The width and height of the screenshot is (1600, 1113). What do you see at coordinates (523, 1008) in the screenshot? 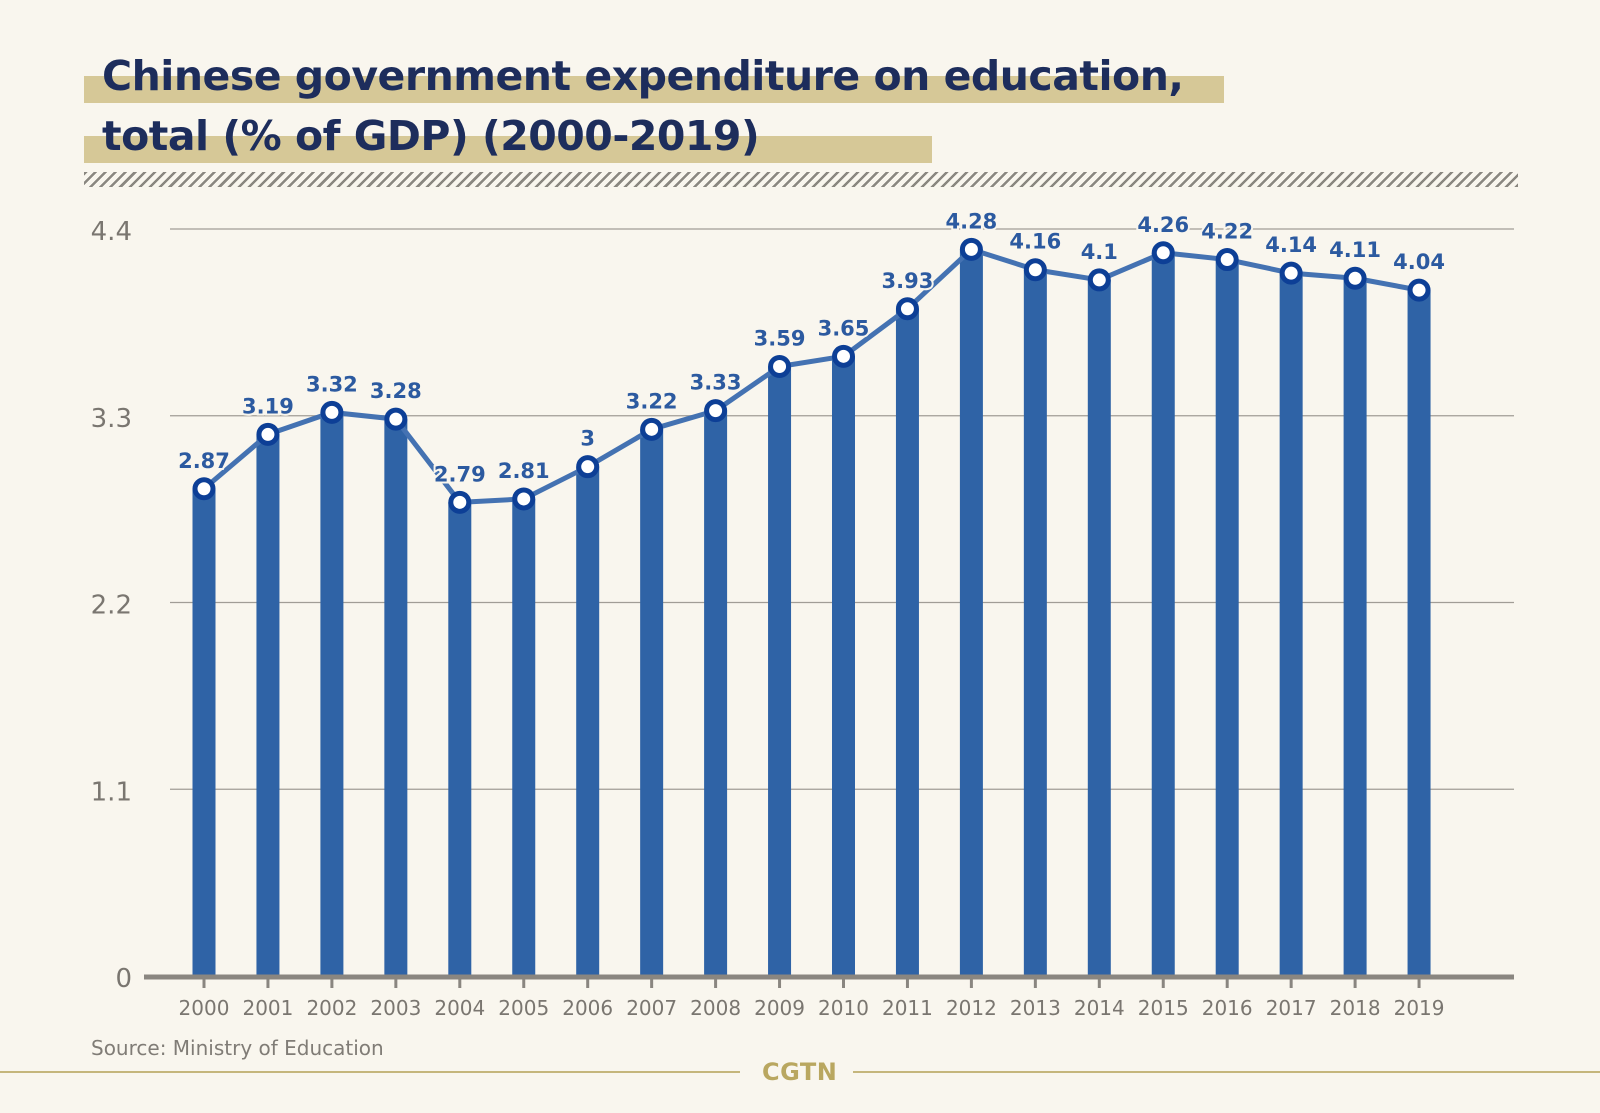
I see `x-tick-label: 2005` at bounding box center [523, 1008].